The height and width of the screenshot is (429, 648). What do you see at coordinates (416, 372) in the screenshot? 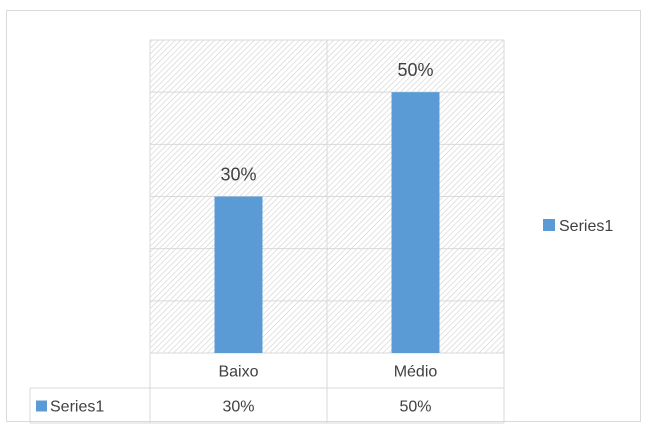
I see `x-tick-label: Médio` at bounding box center [416, 372].